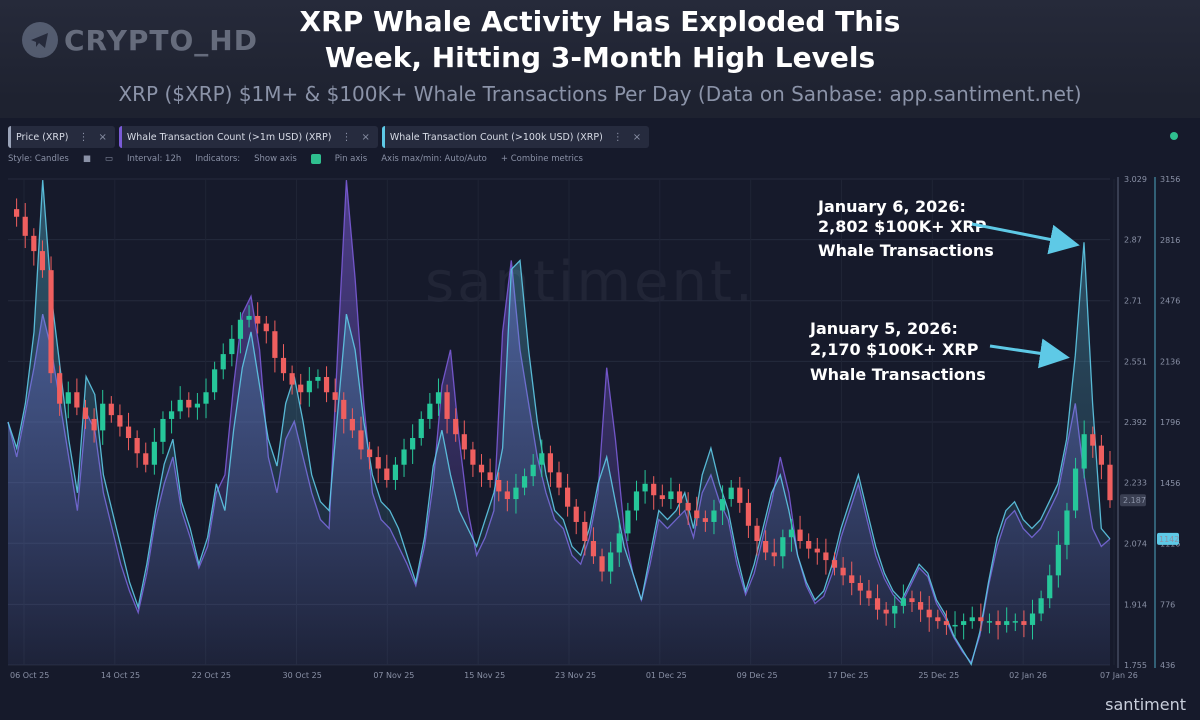 This screenshot has height=720, width=1200. What do you see at coordinates (383, 137) in the screenshot?
I see `tab-whale-100k-color` at bounding box center [383, 137].